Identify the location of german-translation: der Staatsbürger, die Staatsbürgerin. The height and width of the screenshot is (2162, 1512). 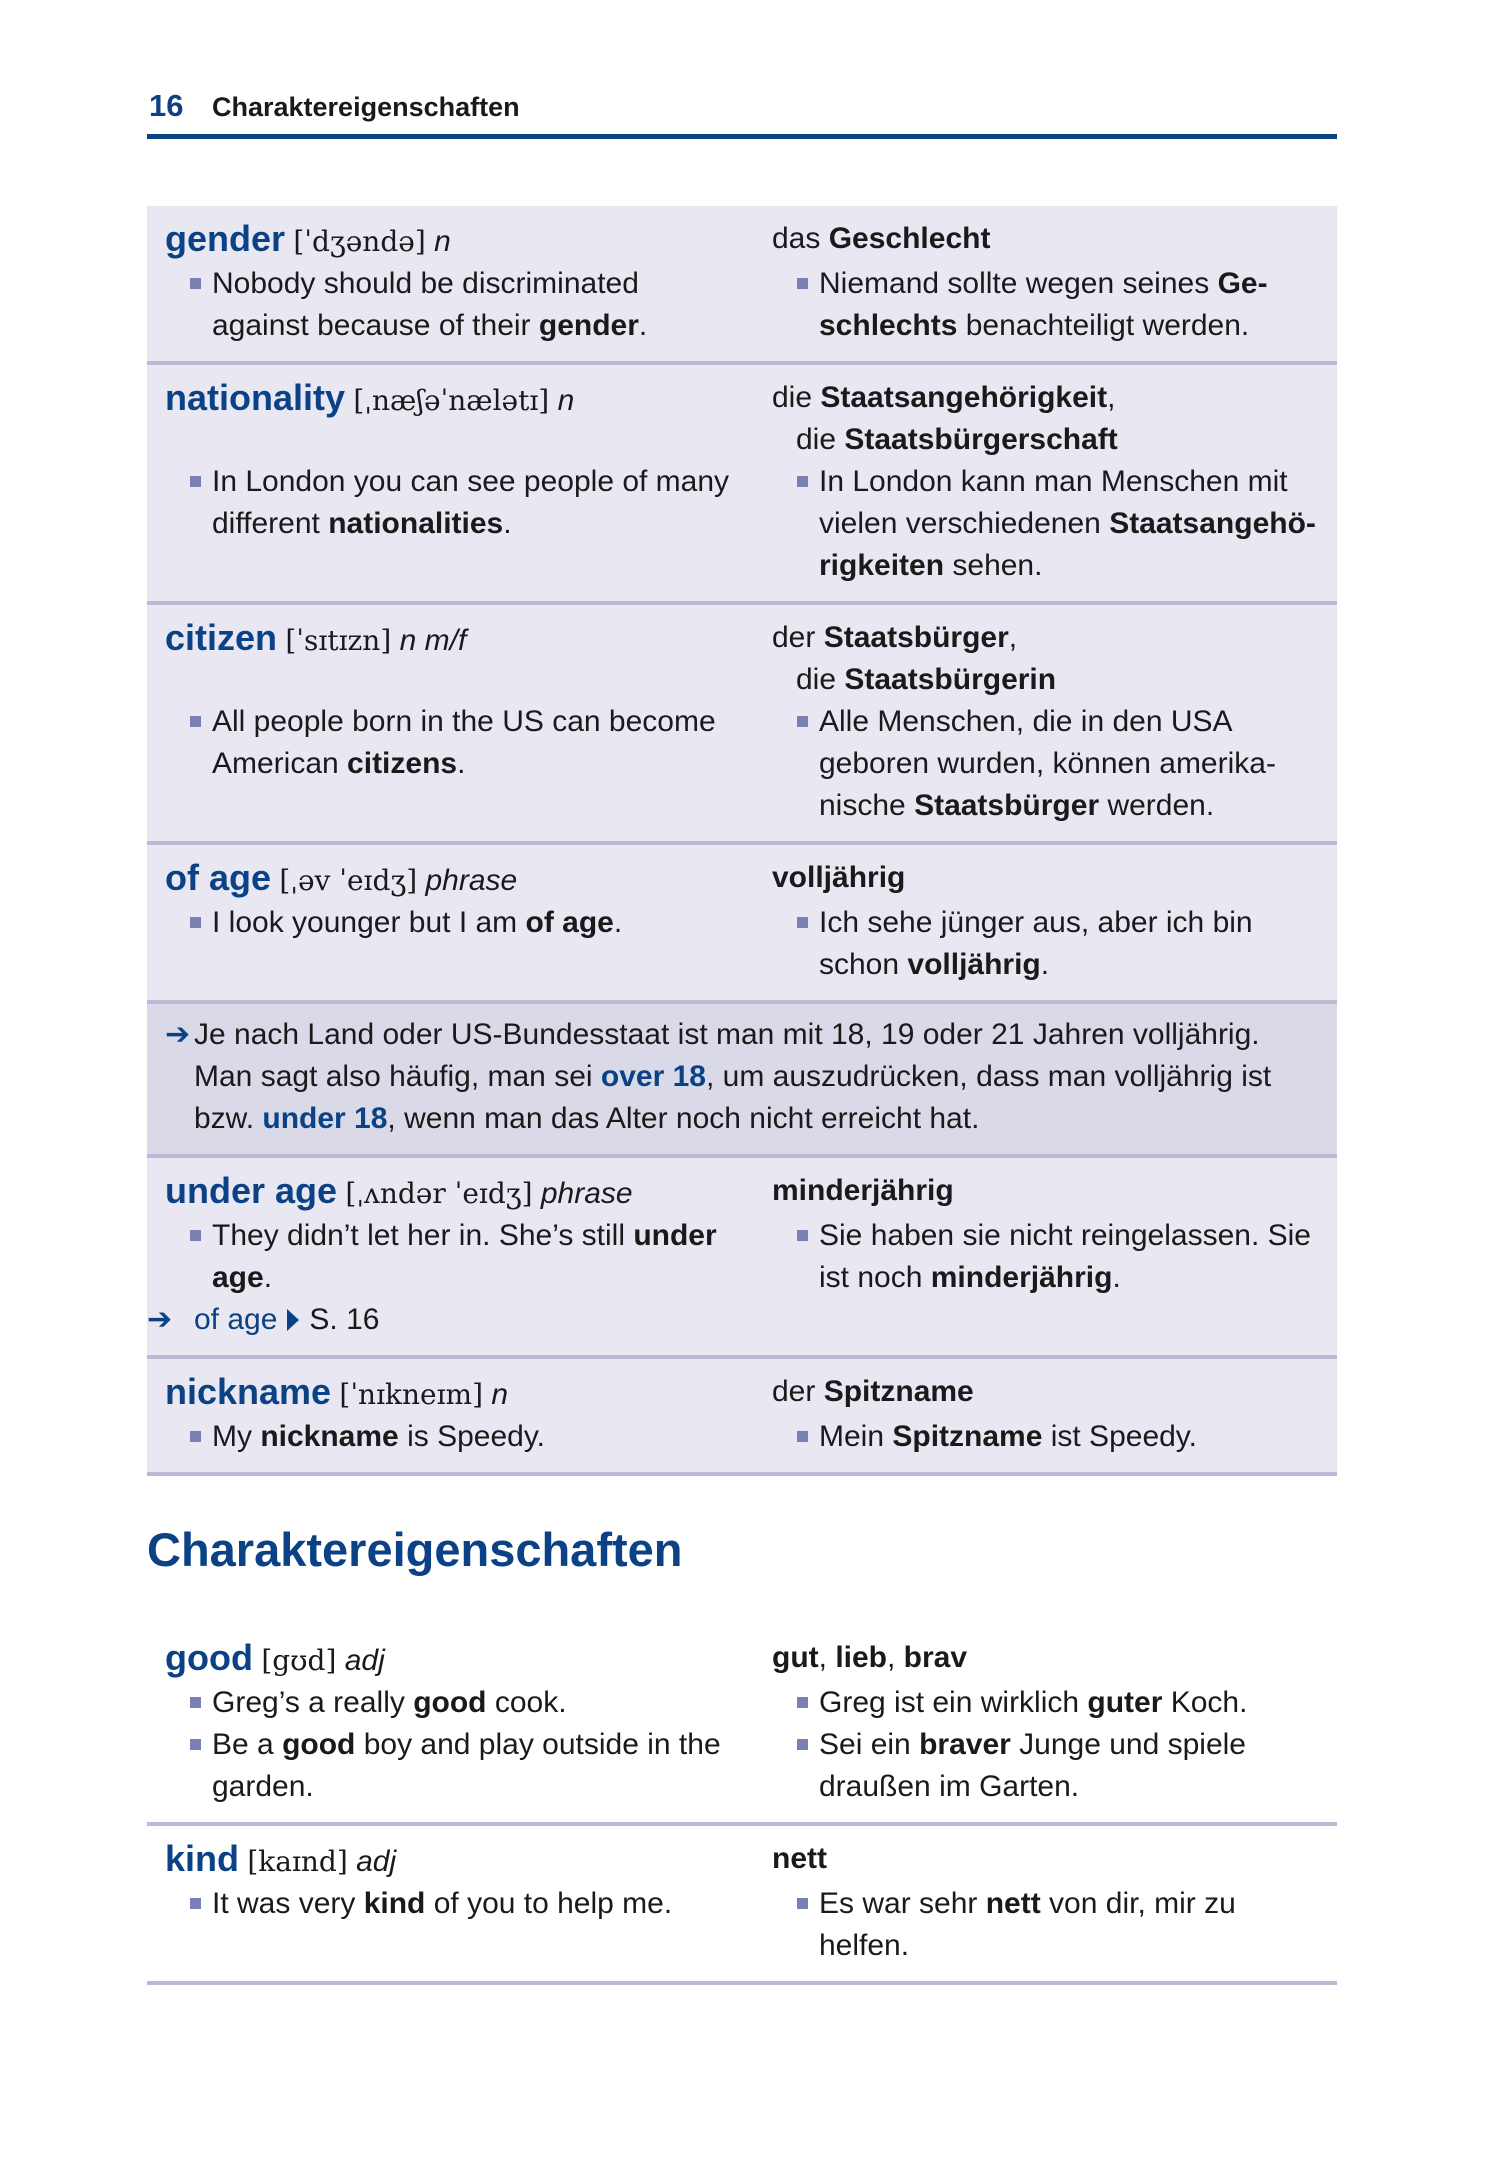
(1045, 659).